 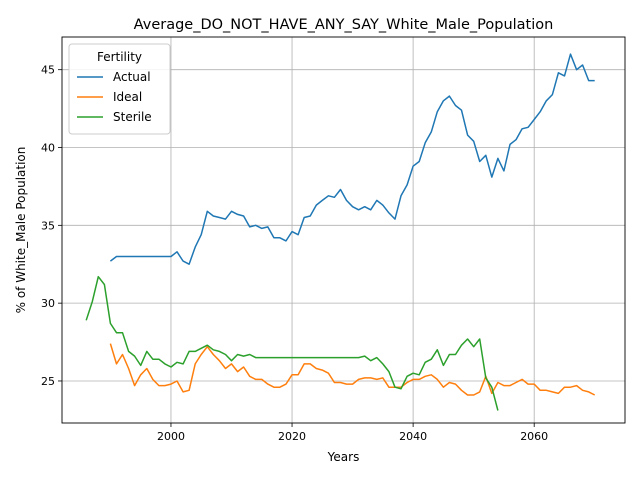 I want to click on y-tick-label: 25, so click(x=48, y=381).